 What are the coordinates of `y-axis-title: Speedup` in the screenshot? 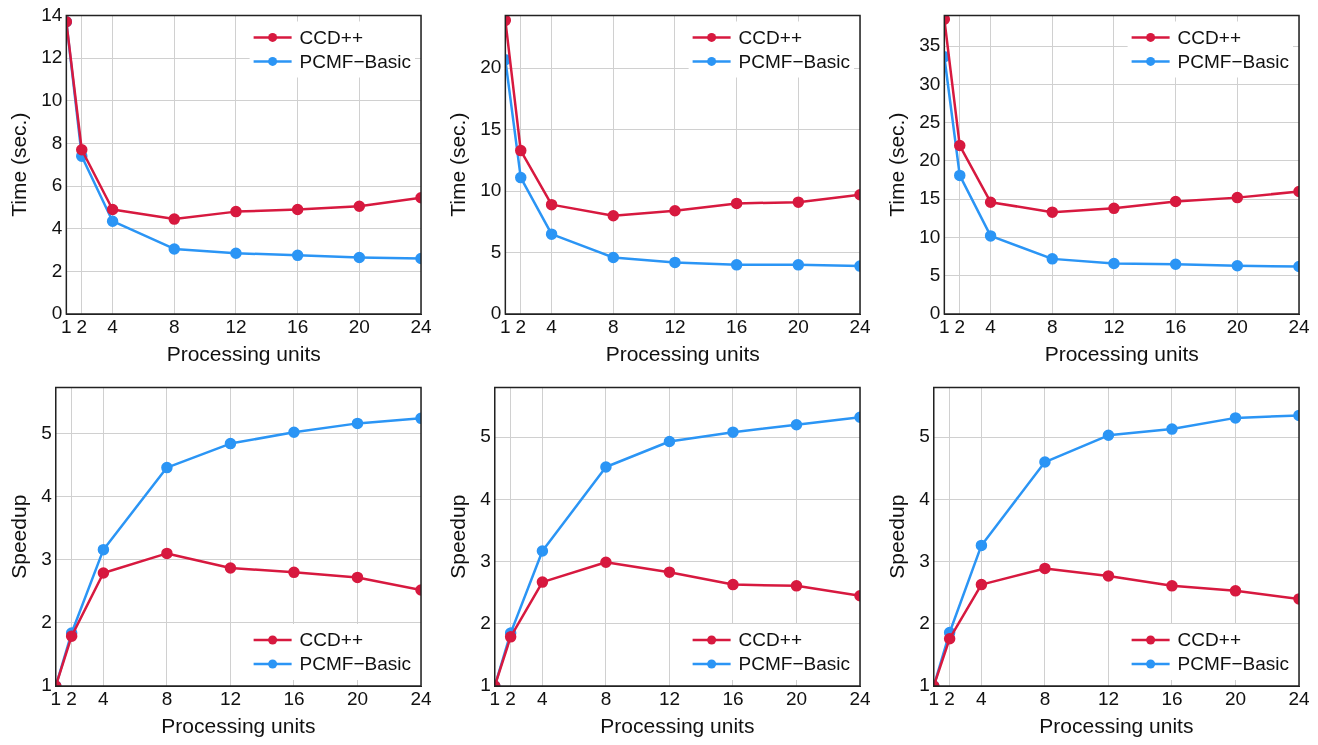 It's located at (897, 536).